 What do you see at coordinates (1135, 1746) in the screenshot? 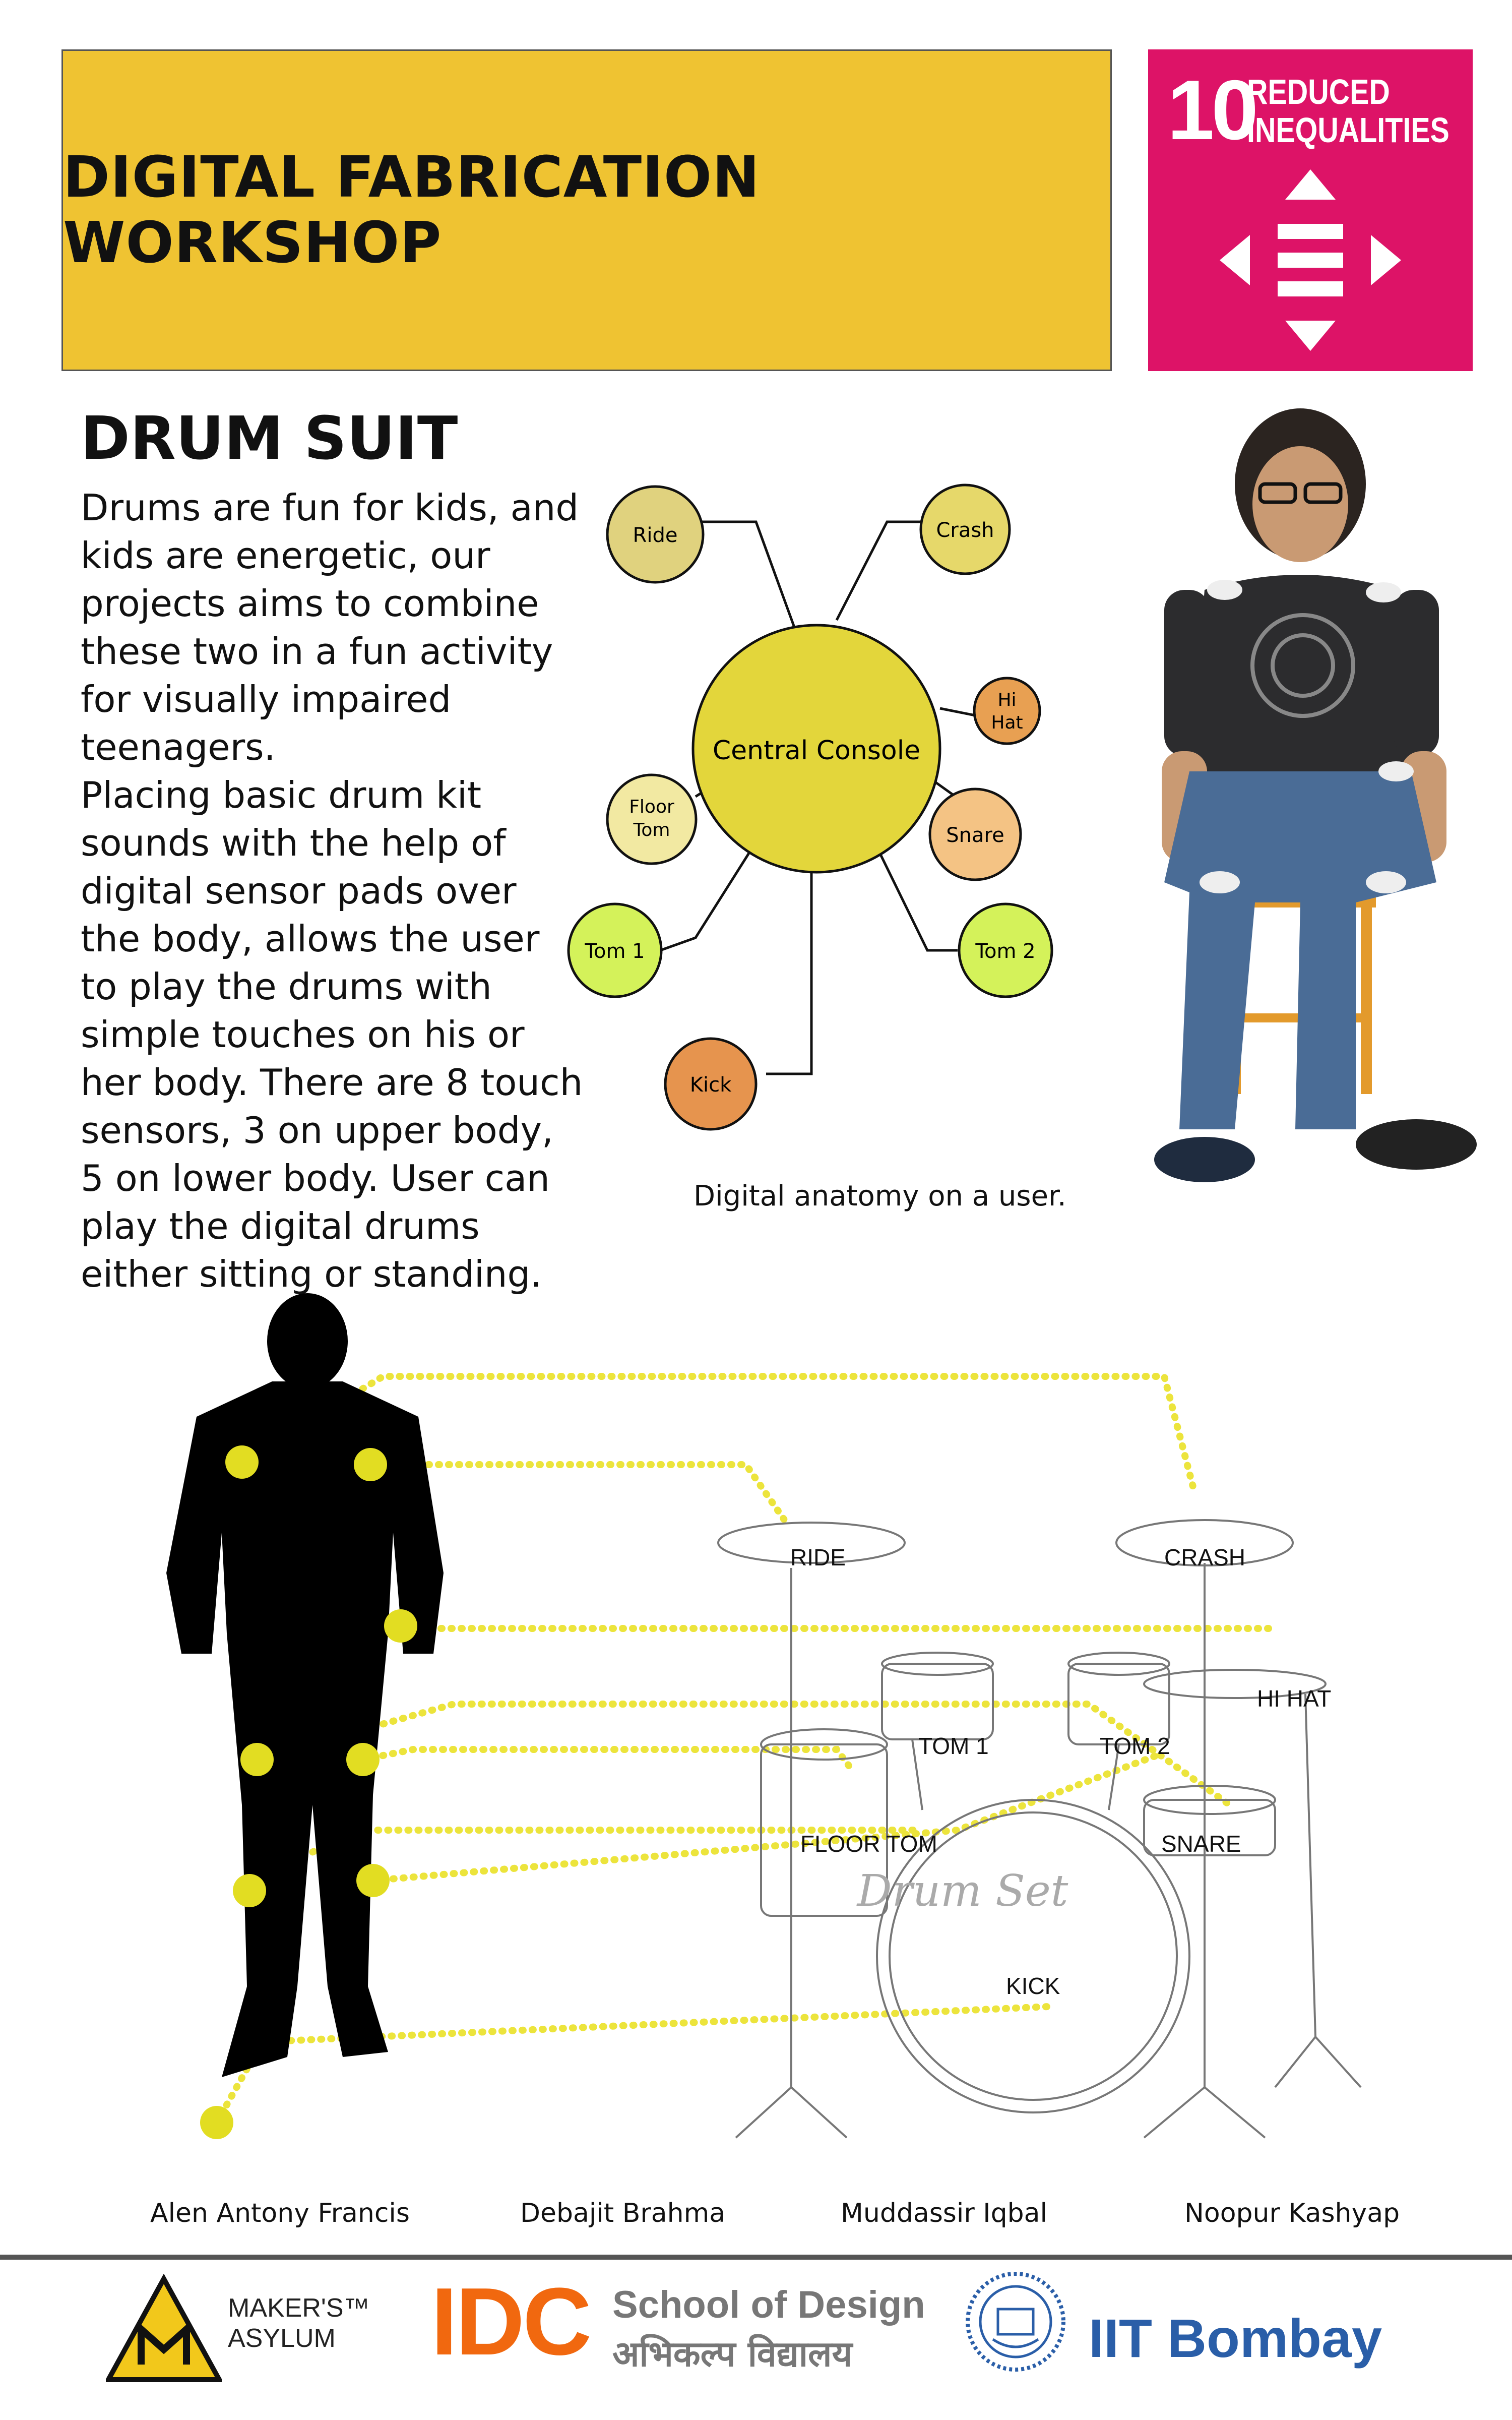
I see `drum-label-tom2: TOM 2` at bounding box center [1135, 1746].